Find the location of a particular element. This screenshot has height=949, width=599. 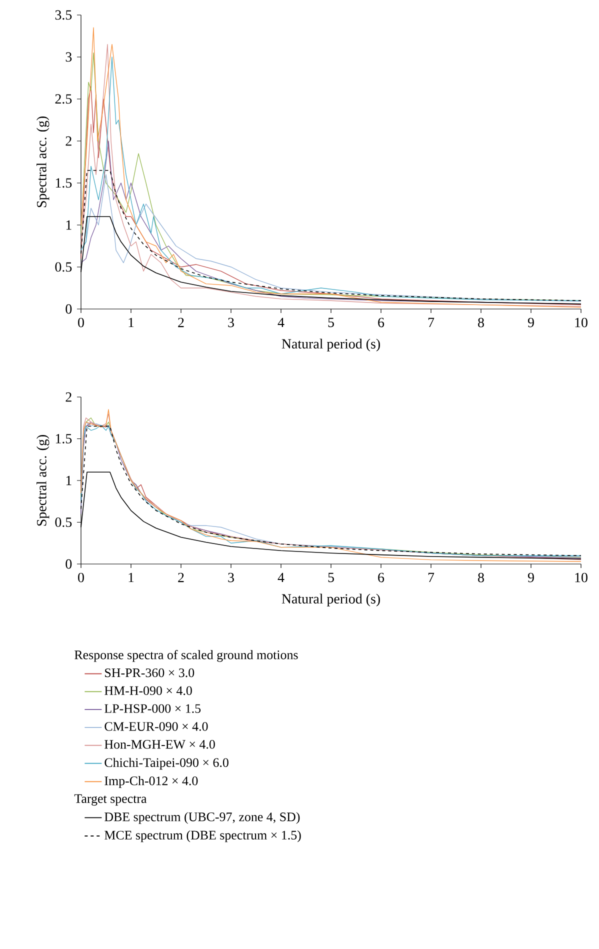

legend-title: Response spectra of scaled ground motions is located at coordinates (186, 656).